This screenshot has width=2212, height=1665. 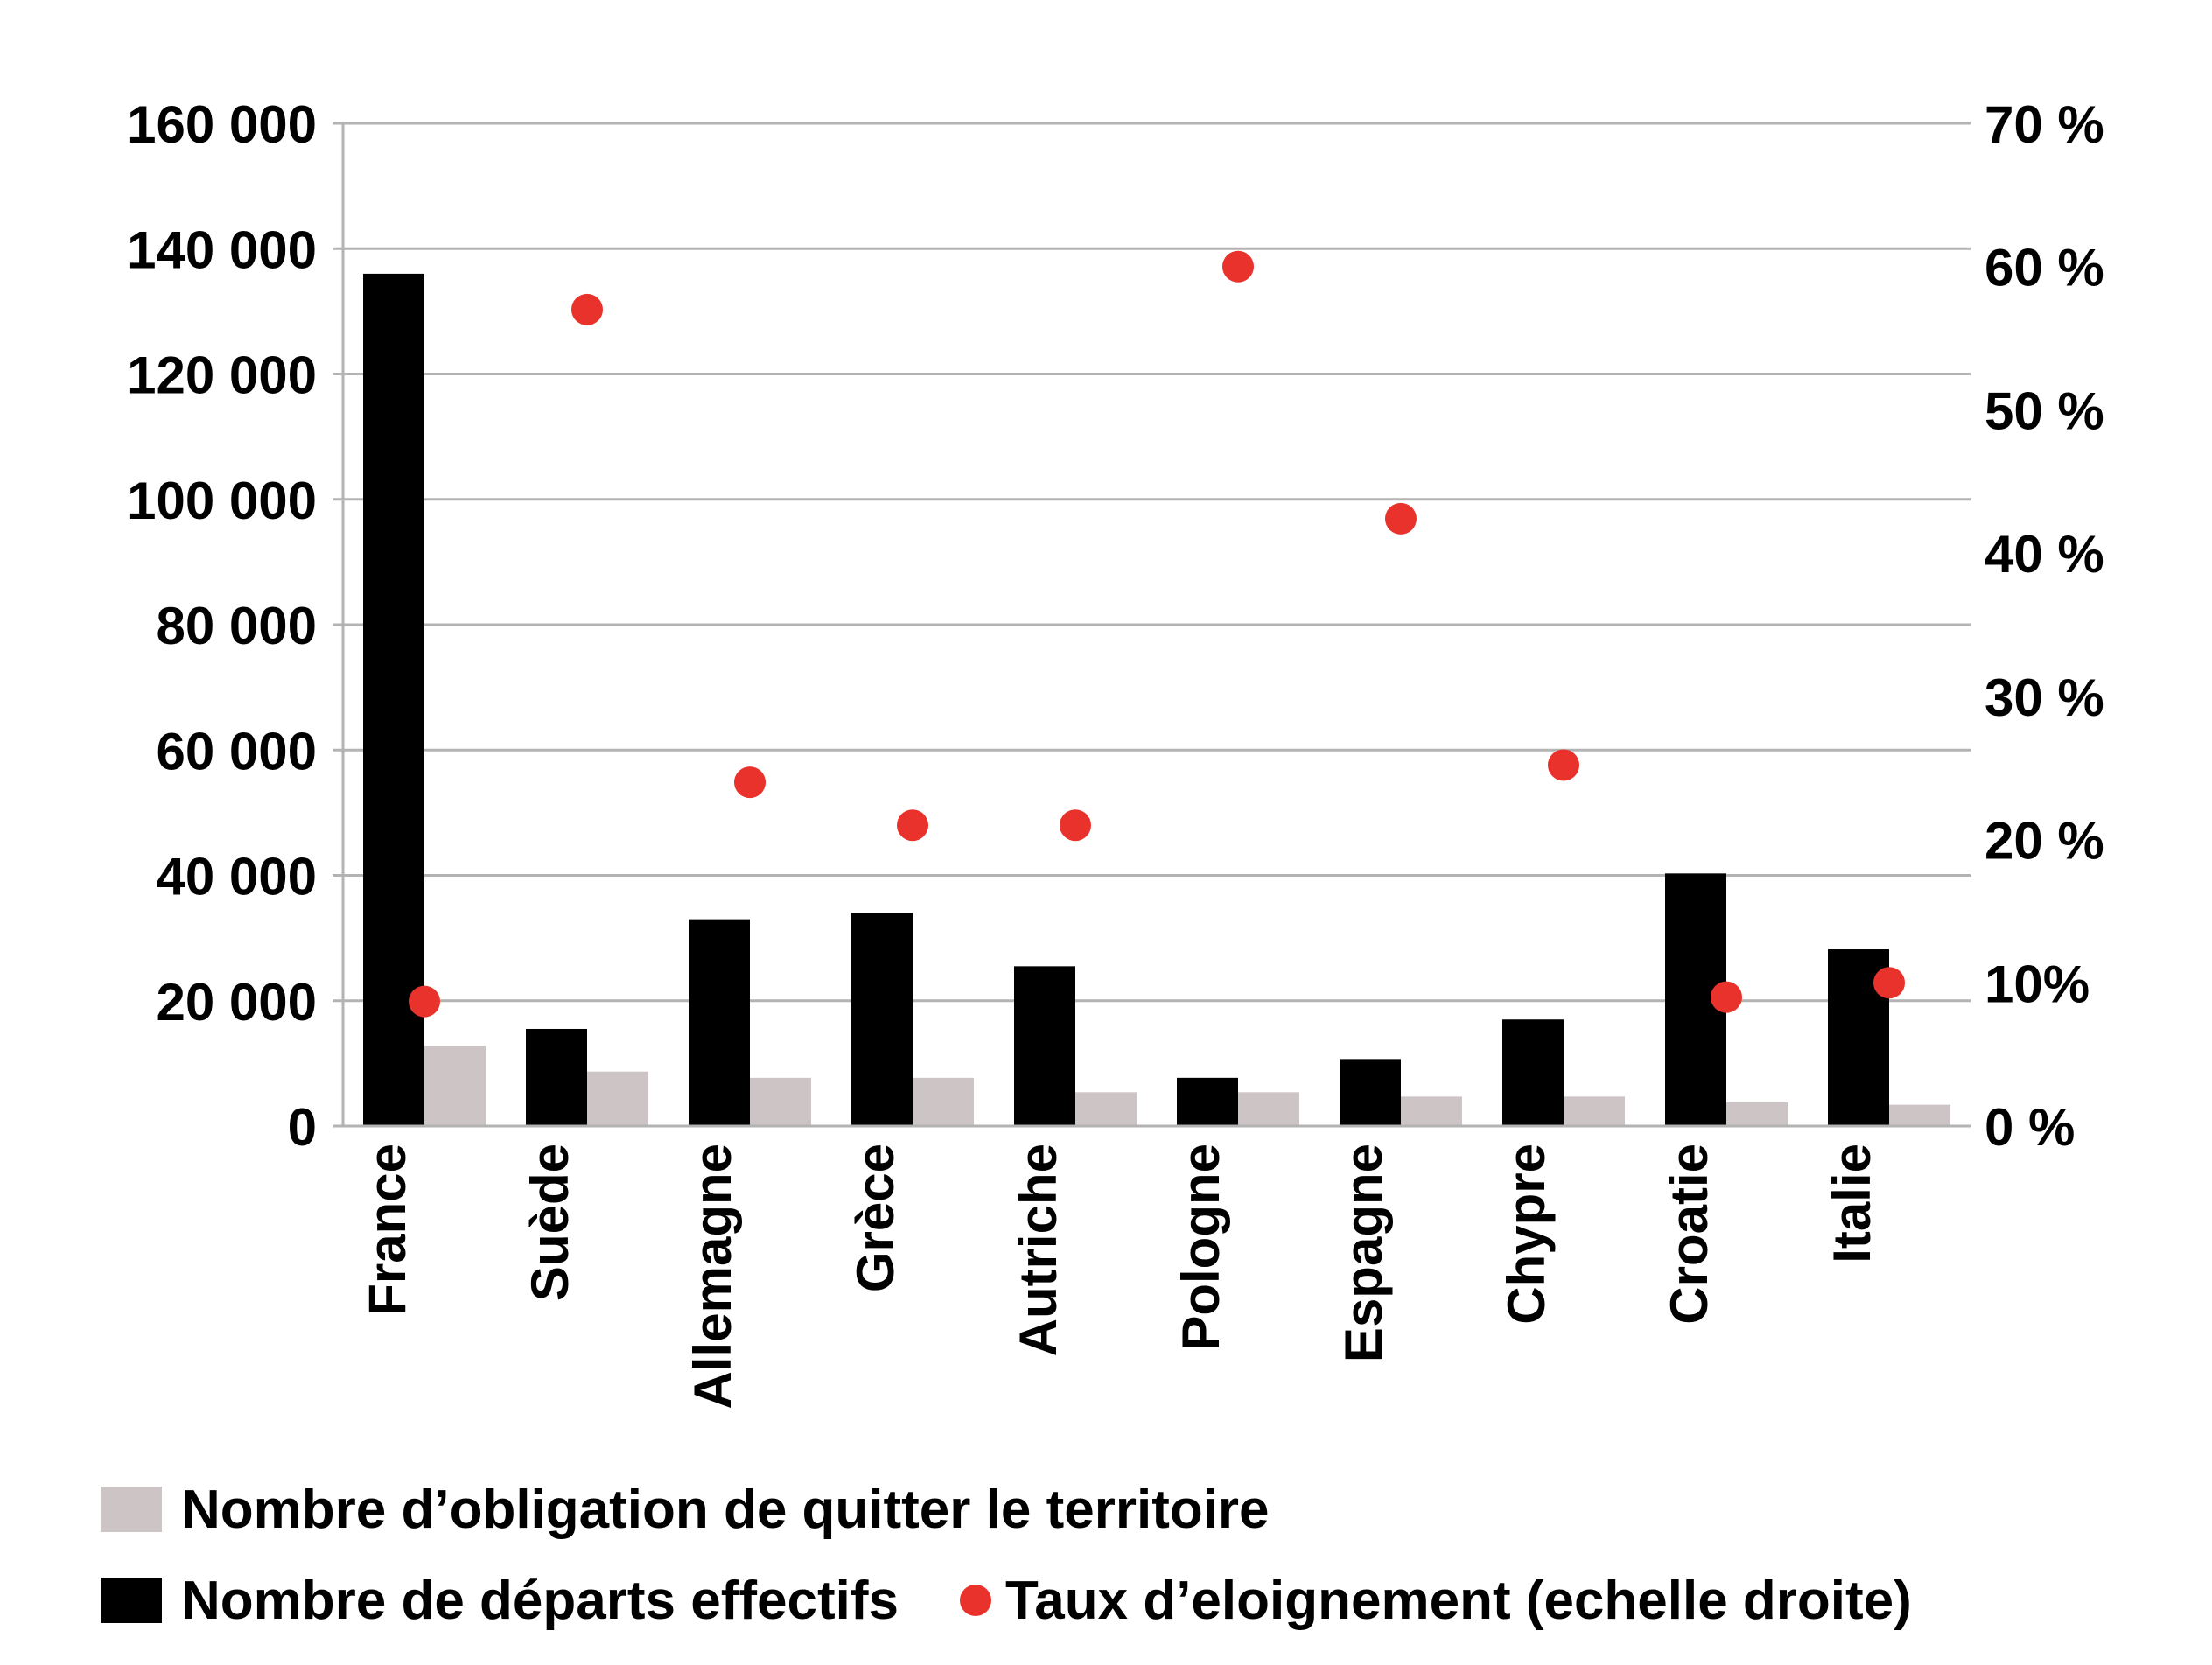 What do you see at coordinates (2044, 626) in the screenshot?
I see `right-axis-ticks: 0 % 10% 20 % 30 % 40 % 50 % 60 % 70 %` at bounding box center [2044, 626].